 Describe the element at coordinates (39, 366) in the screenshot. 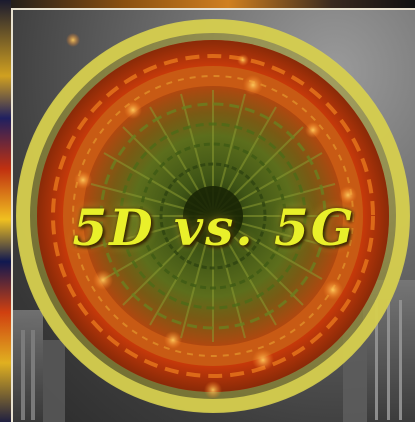

I see `city-skyline-left` at that location.